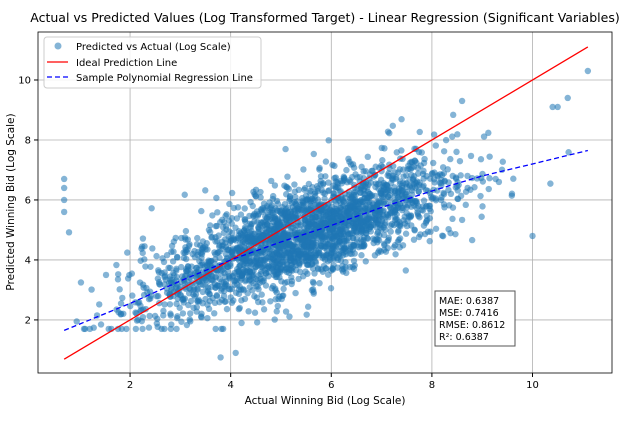 This screenshot has width=625, height=423. Describe the element at coordinates (464, 337) in the screenshot. I see `stat-r2: R²: 0.6387` at that location.